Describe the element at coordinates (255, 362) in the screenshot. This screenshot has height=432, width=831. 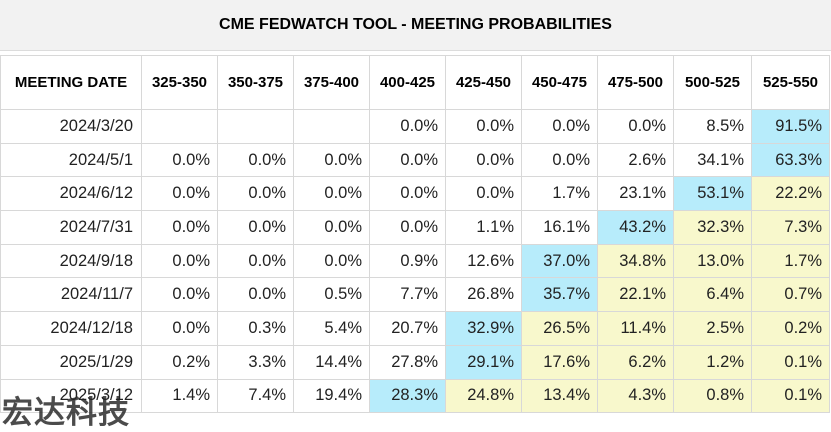
I see `probability-cell: 3.3%` at that location.